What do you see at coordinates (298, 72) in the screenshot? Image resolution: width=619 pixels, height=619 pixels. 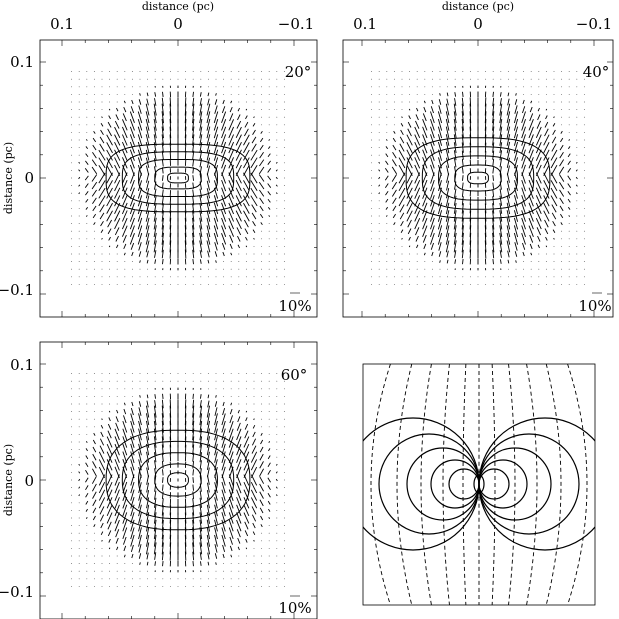 I see `inclination-label: 20°` at bounding box center [298, 72].